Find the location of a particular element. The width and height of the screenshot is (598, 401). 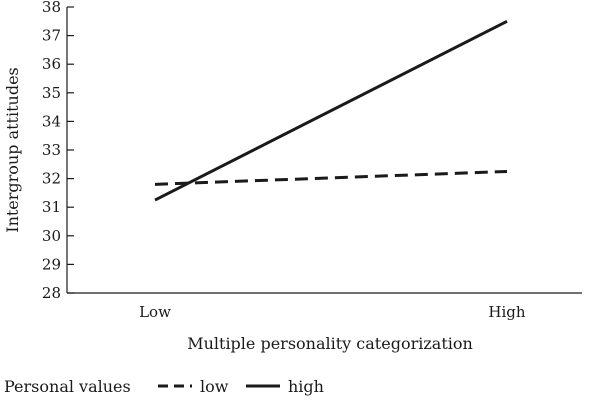

y-tick-label: 32 is located at coordinates (51, 179).